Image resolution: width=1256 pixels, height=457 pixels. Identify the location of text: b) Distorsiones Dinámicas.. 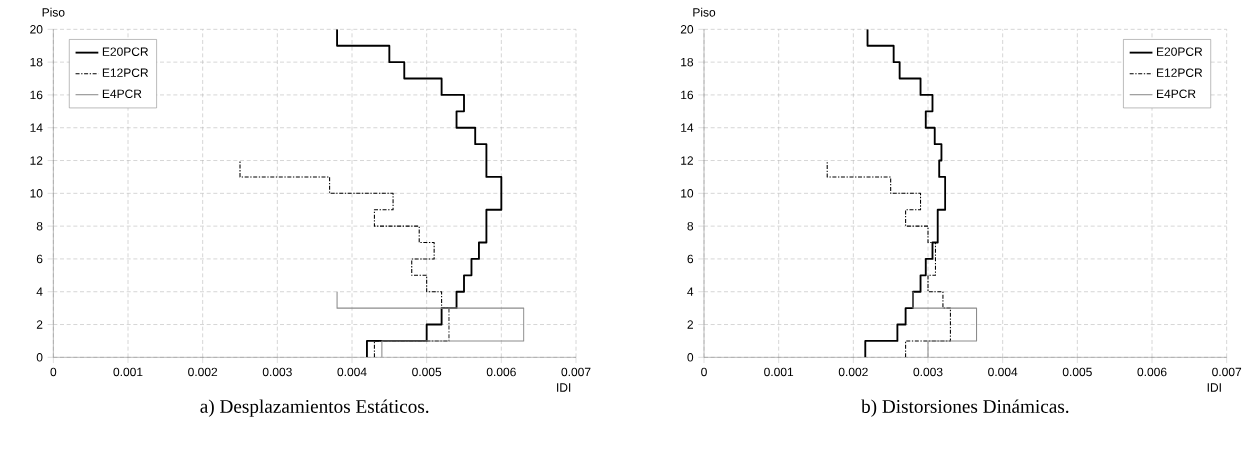
(965, 408).